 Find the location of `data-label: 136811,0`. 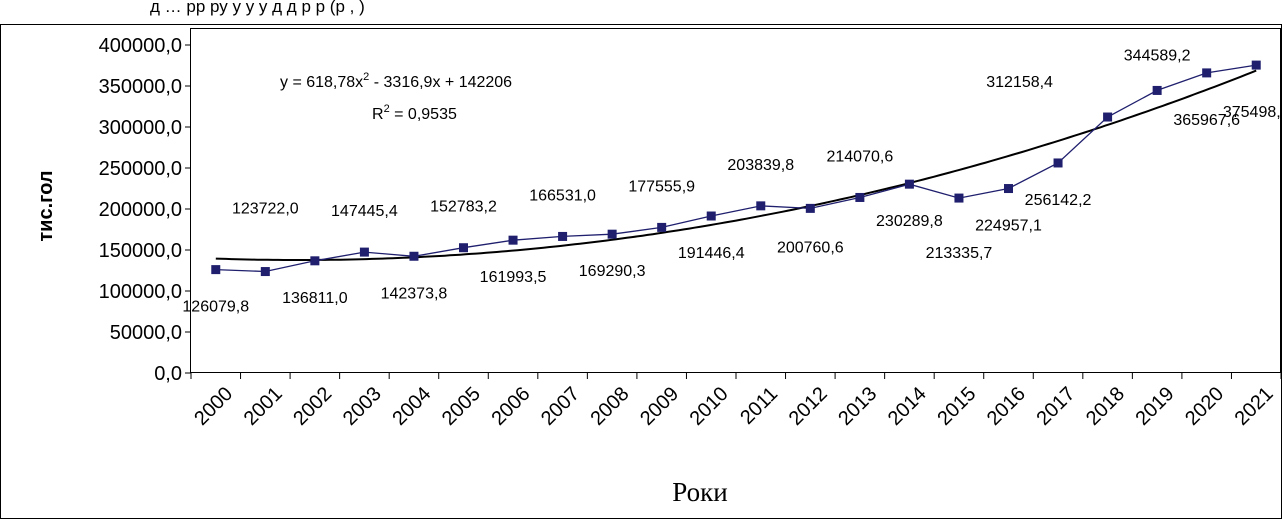

data-label: 136811,0 is located at coordinates (315, 298).